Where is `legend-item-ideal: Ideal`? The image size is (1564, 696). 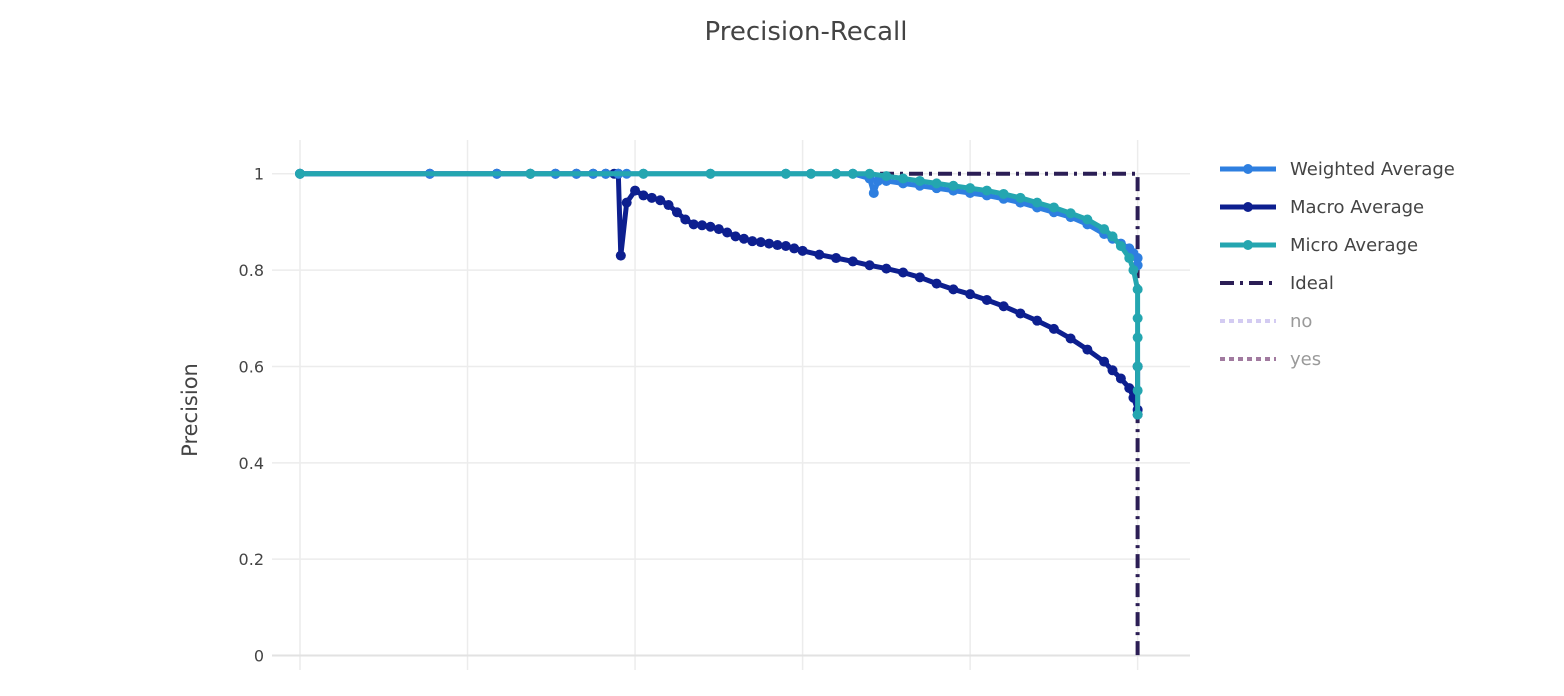
legend-item-ideal: Ideal is located at coordinates (1277, 283).